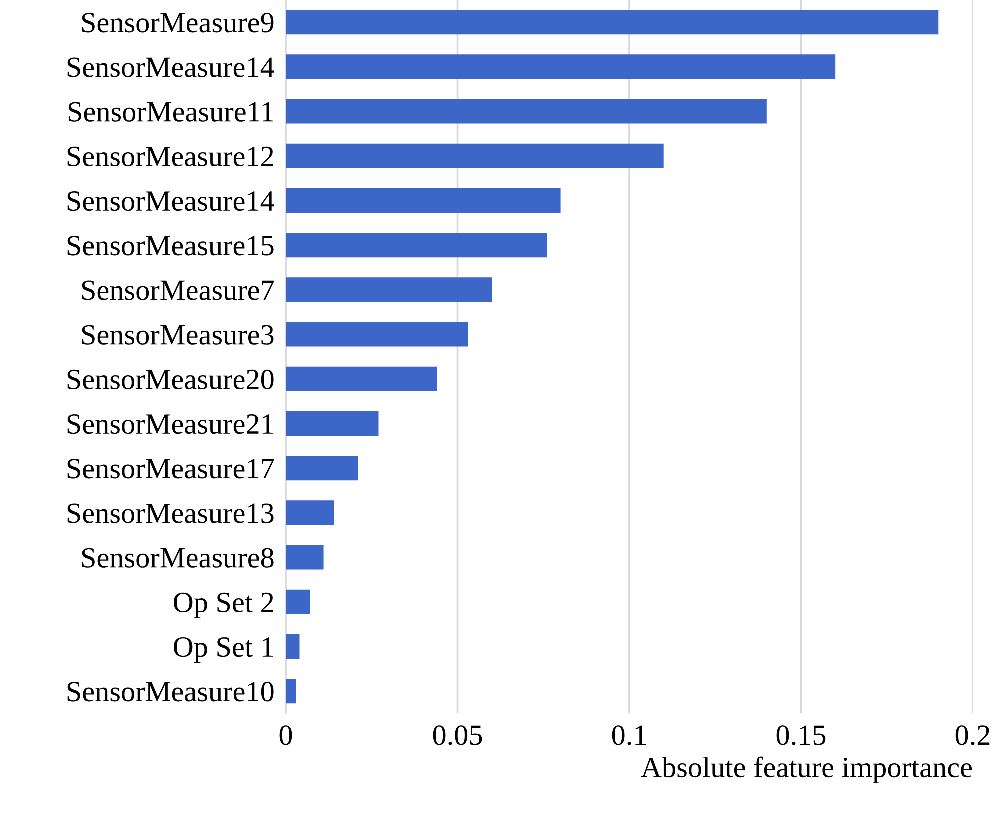 The image size is (1000, 825). I want to click on y-tick-label: SensorMeasure3, so click(178, 335).